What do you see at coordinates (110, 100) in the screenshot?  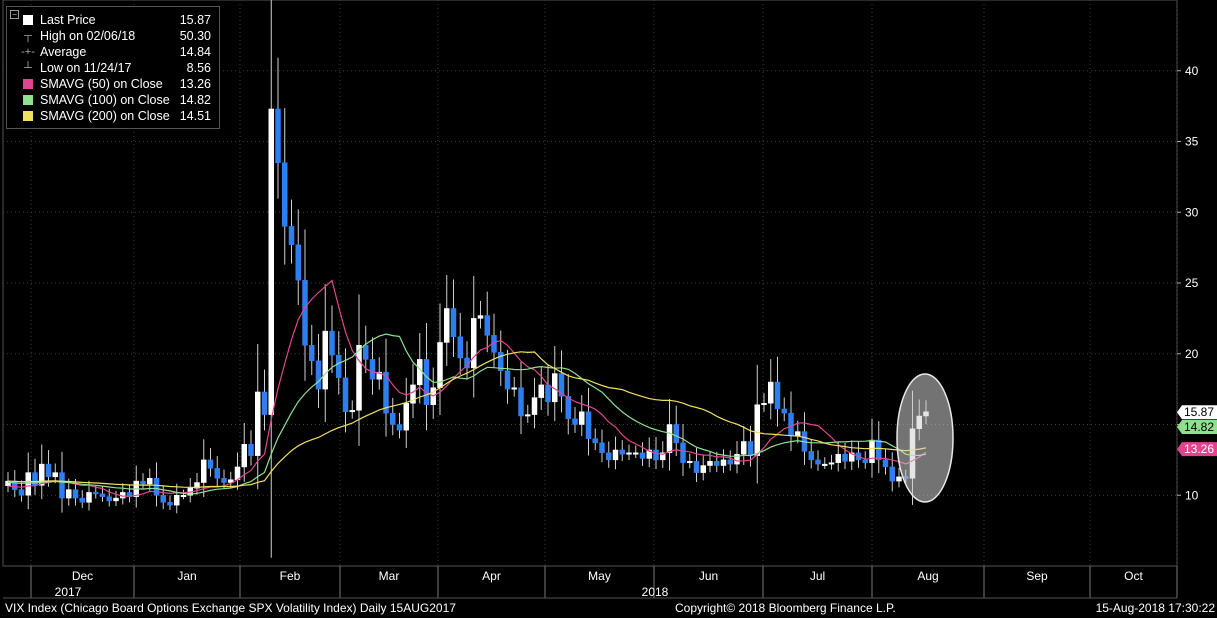 I see `legend-item: SMAVG (100) on Close 14.82` at bounding box center [110, 100].